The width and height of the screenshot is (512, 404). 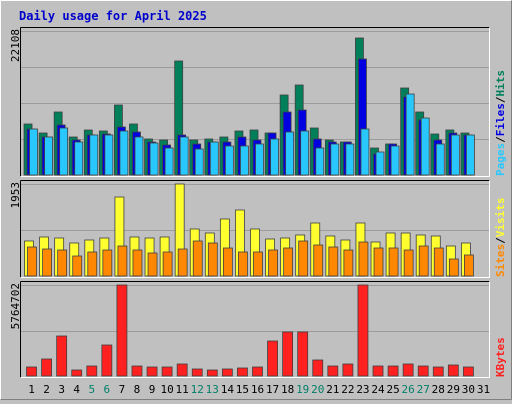 I want to click on x-tick-label: 15, so click(x=242, y=389).